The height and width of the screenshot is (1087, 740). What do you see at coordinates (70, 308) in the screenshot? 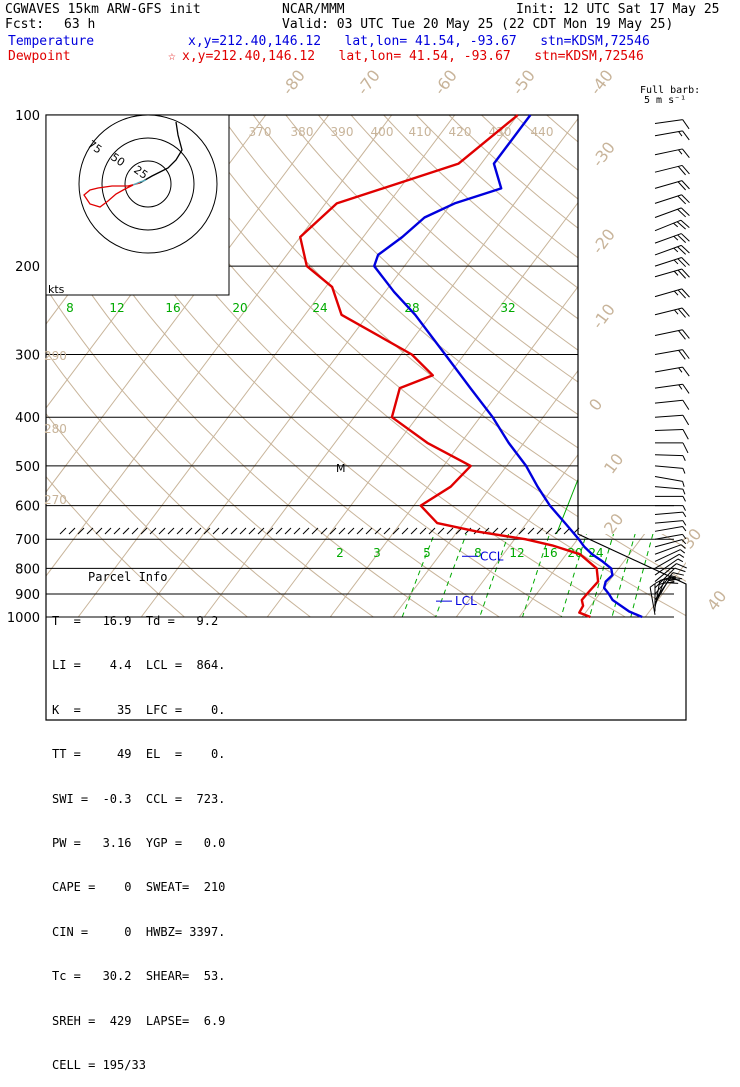
I see `mixing-ratio-label: 8` at bounding box center [70, 308].